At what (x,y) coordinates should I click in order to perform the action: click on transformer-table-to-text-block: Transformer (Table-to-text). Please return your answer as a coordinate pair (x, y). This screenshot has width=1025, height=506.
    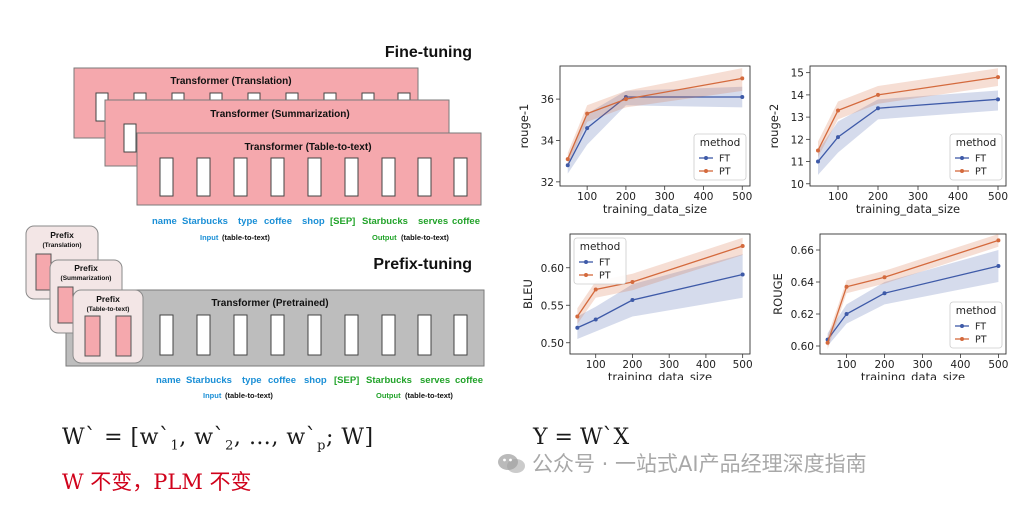
    Looking at the image, I should click on (309, 169).